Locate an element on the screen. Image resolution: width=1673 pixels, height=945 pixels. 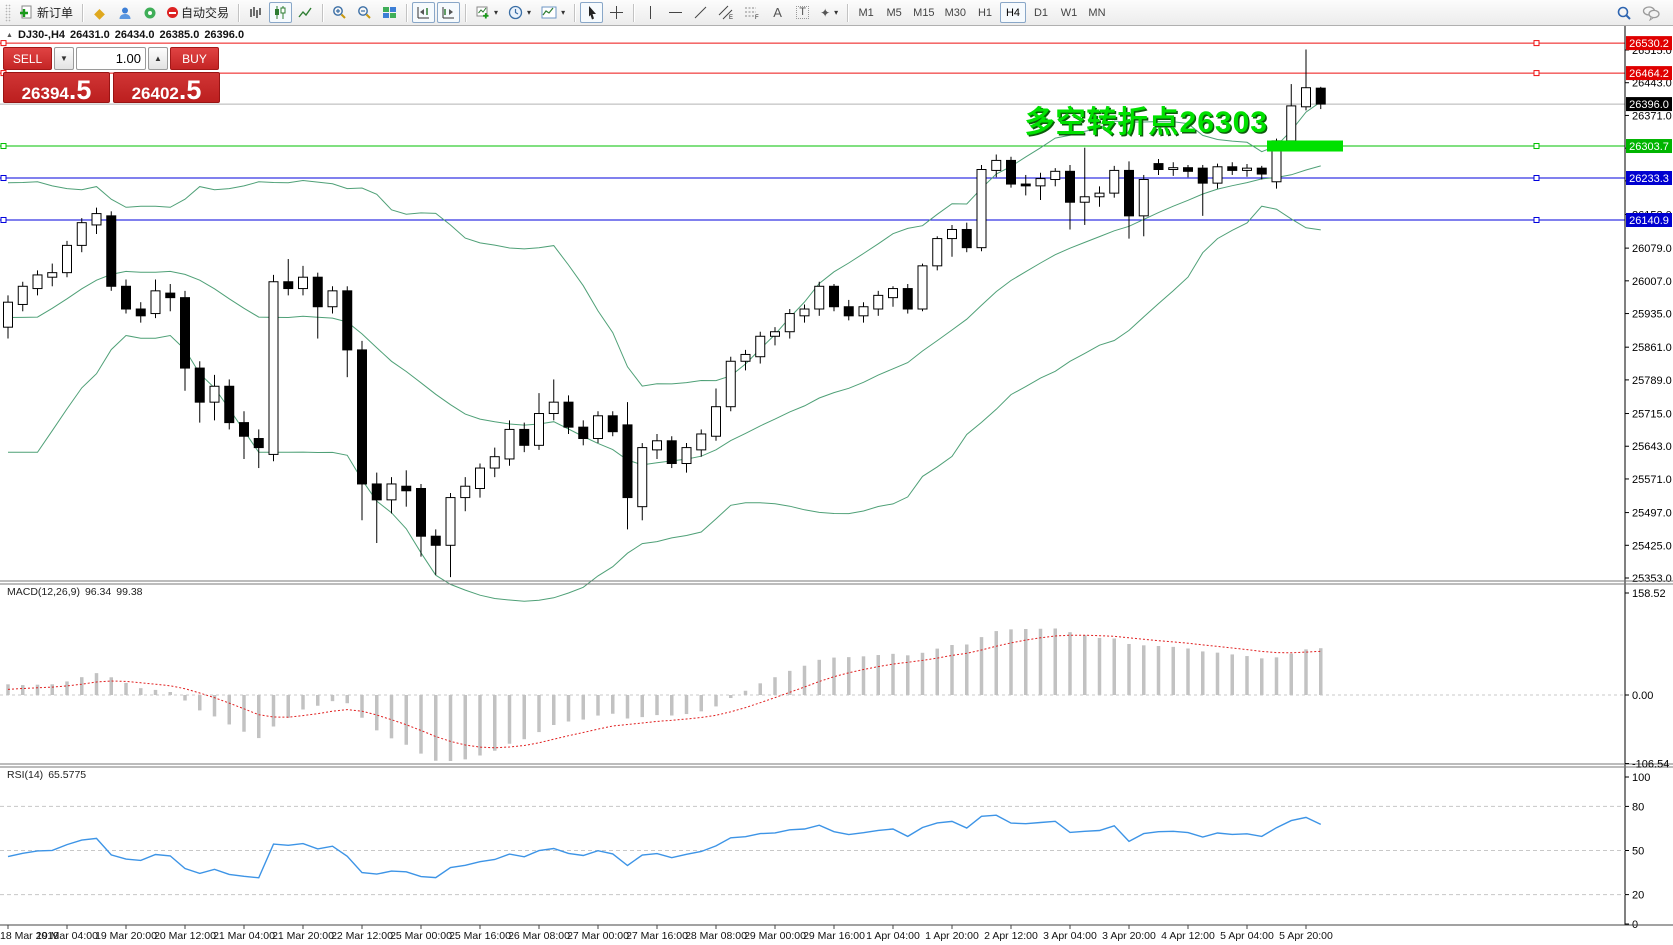
timeframe-button-m15: M15 is located at coordinates (924, 12).